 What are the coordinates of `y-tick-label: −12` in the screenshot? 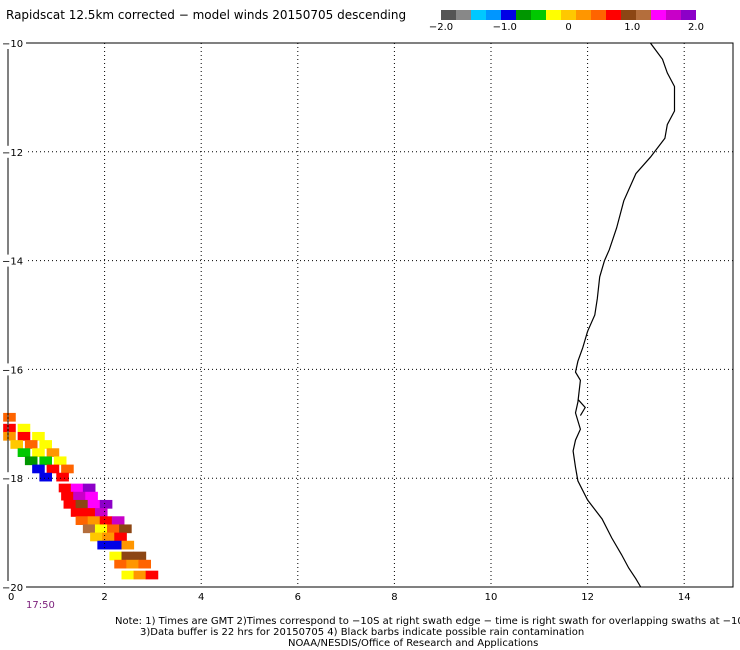 It's located at (12, 153).